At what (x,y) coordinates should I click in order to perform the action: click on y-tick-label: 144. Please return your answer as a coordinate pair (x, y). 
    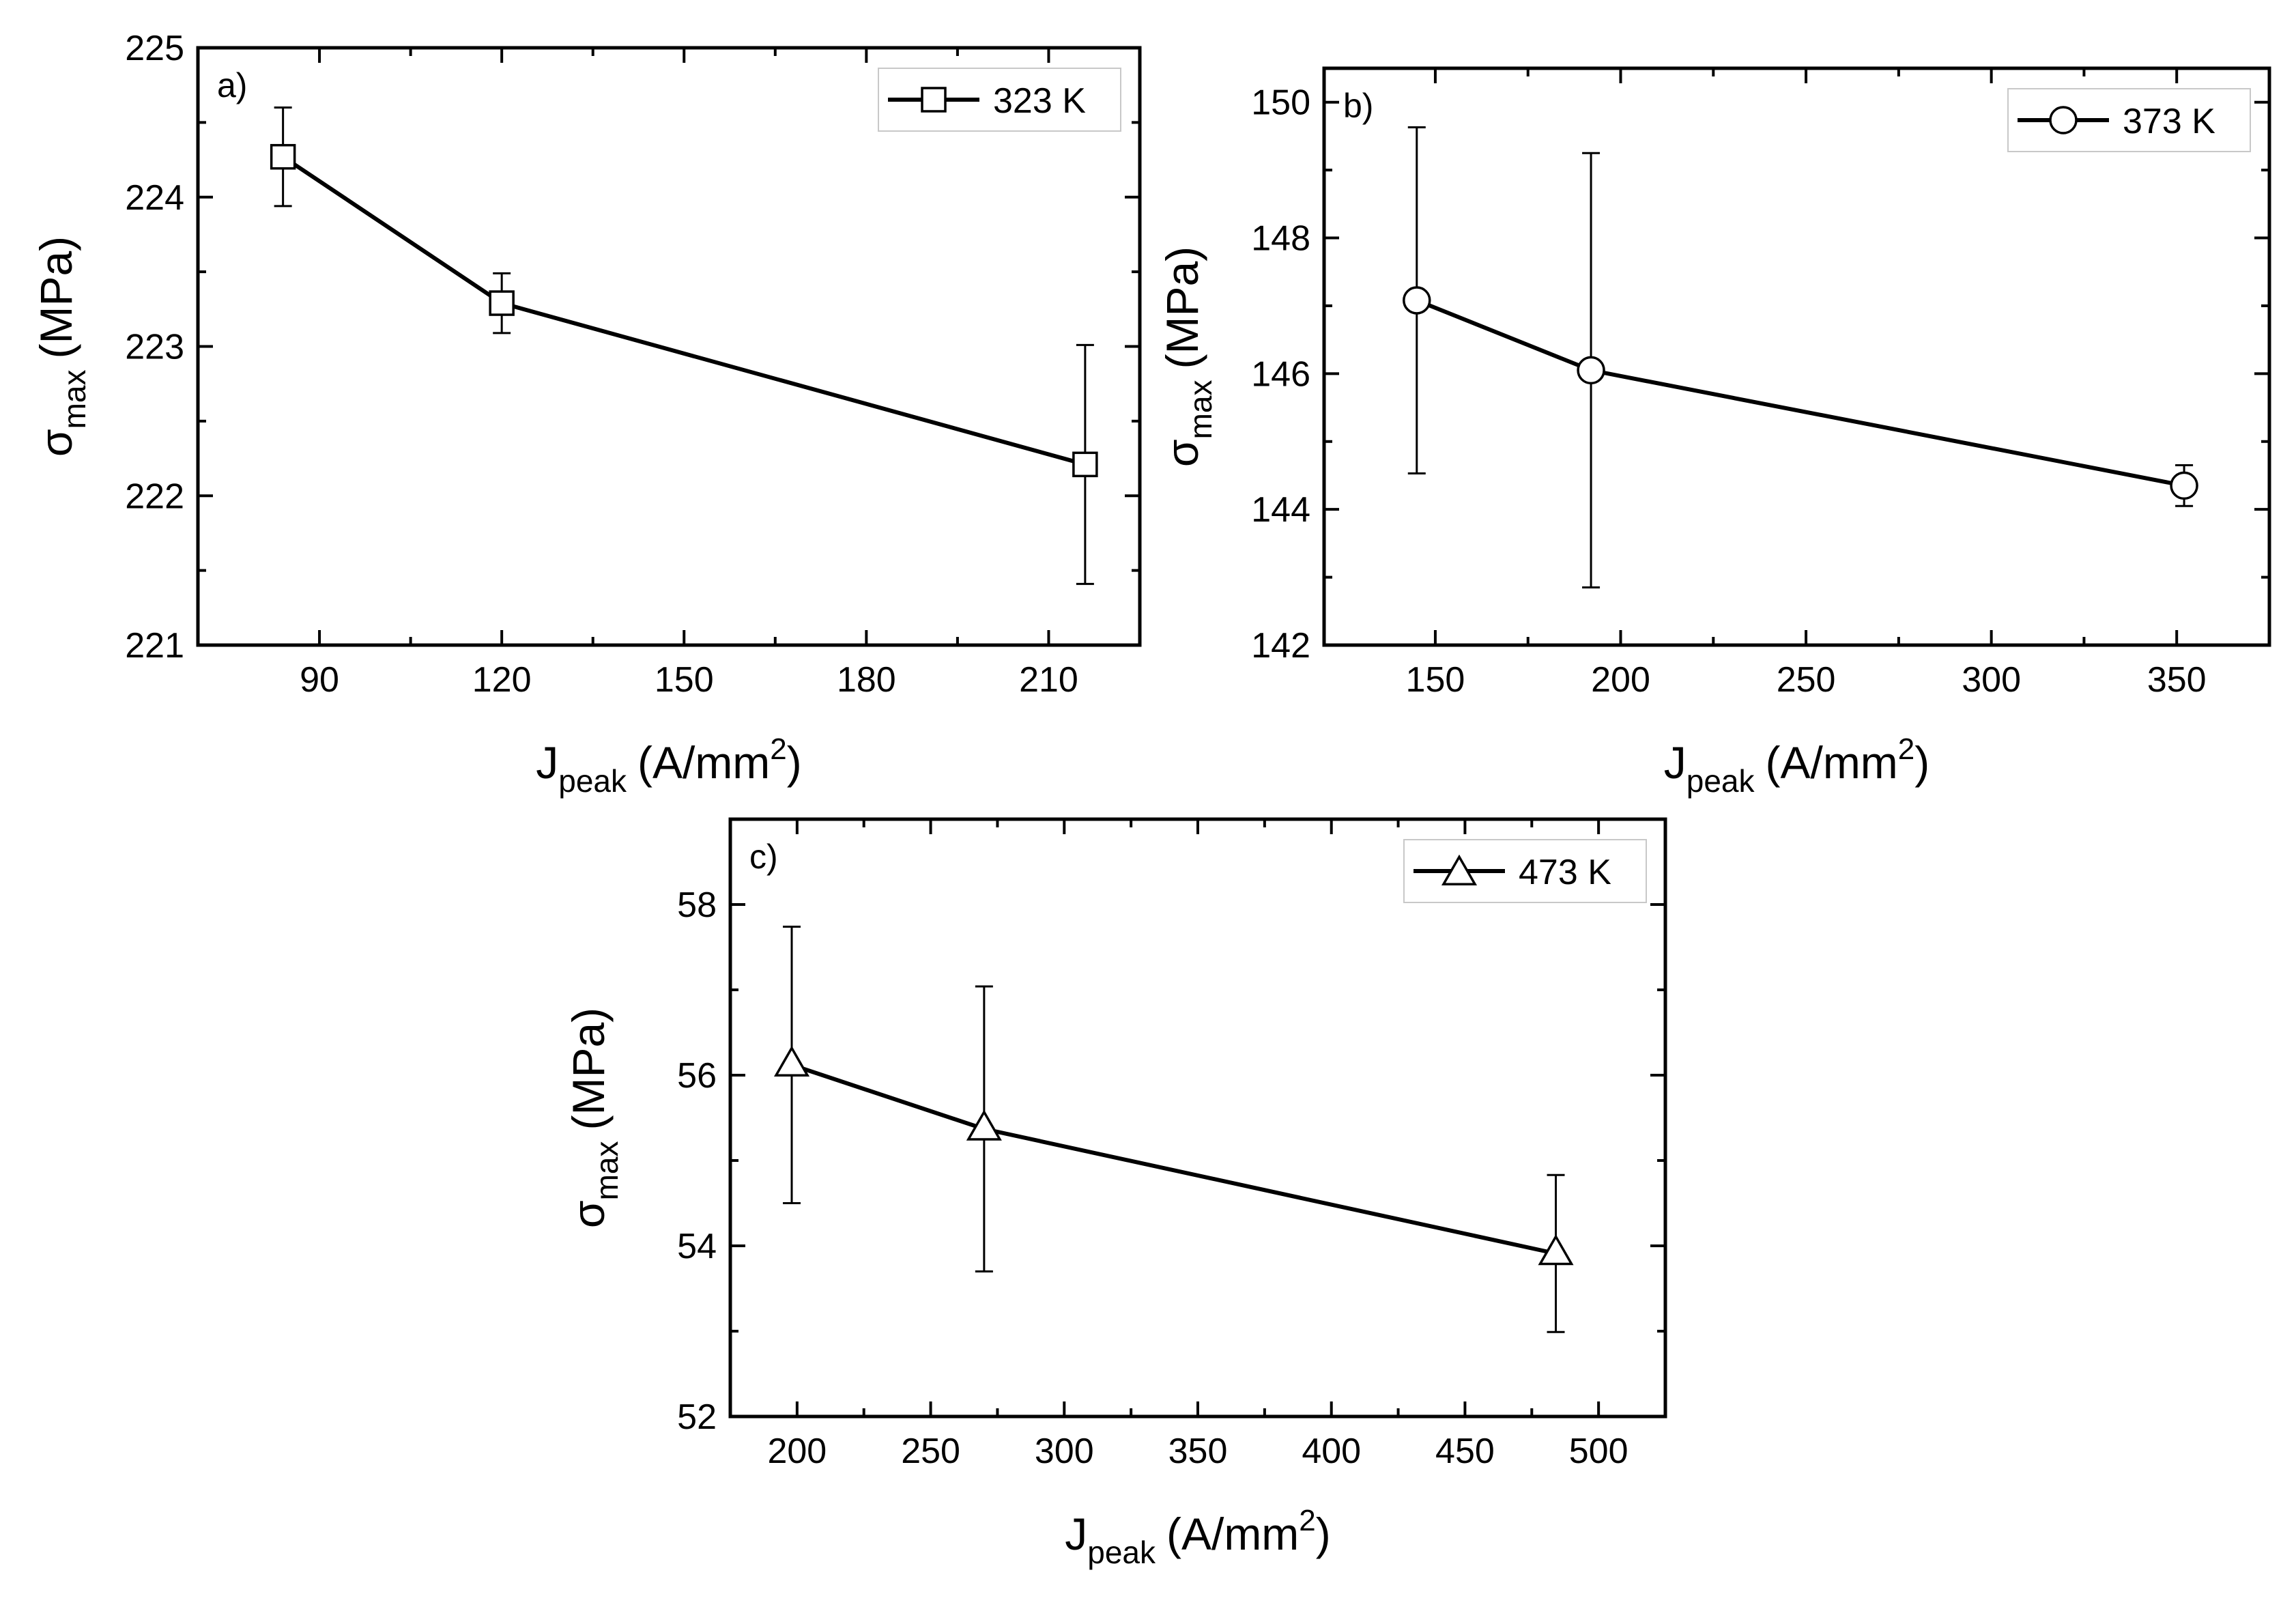
    Looking at the image, I should click on (1280, 510).